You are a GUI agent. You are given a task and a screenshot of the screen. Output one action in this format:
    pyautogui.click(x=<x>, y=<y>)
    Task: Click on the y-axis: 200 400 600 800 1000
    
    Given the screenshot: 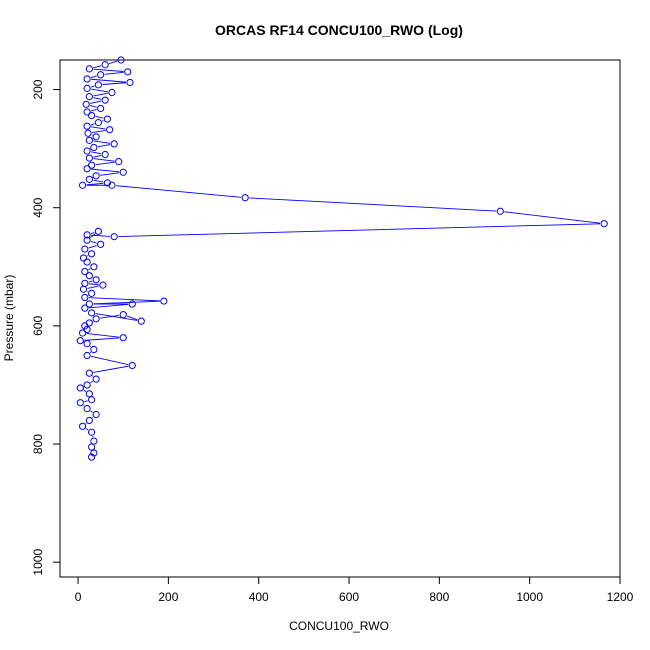 What is the action you would take?
    pyautogui.click(x=46, y=327)
    